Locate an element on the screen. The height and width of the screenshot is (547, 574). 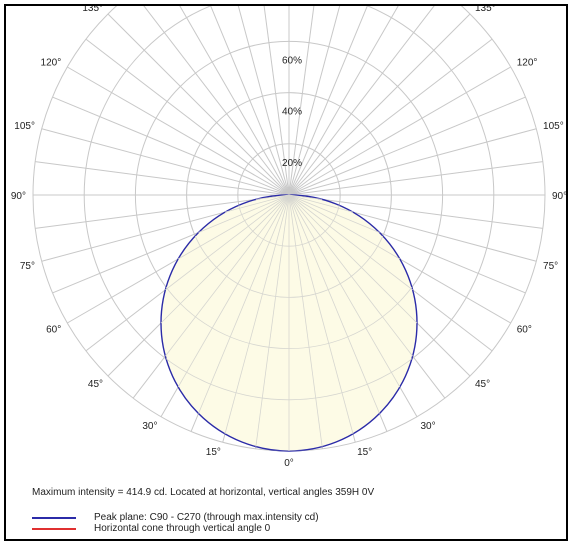
hub-ray-right-37.5 is located at coordinates (350, 275).